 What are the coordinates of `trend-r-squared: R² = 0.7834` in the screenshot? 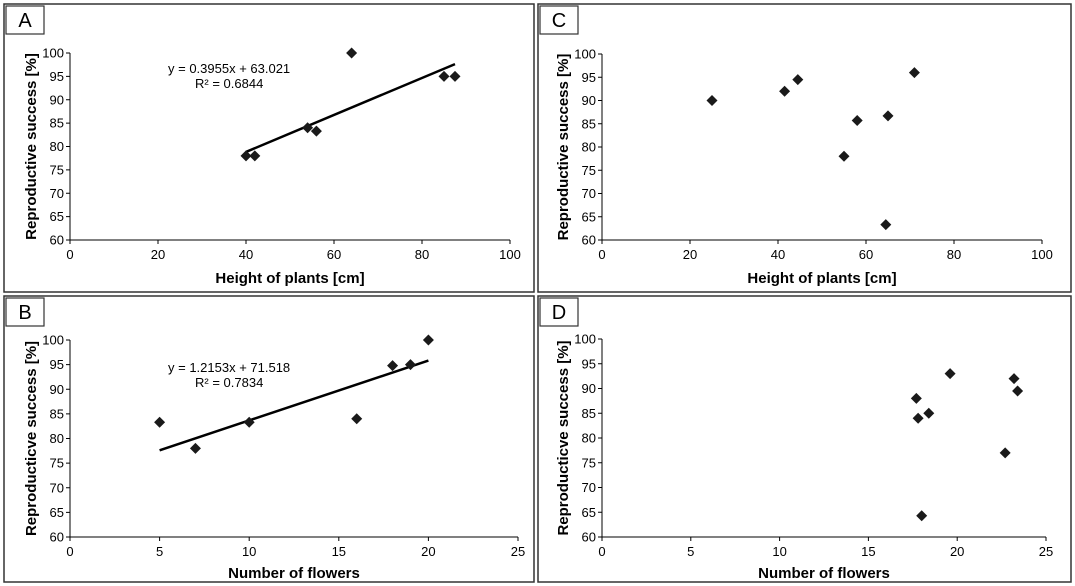 It's located at (229, 382).